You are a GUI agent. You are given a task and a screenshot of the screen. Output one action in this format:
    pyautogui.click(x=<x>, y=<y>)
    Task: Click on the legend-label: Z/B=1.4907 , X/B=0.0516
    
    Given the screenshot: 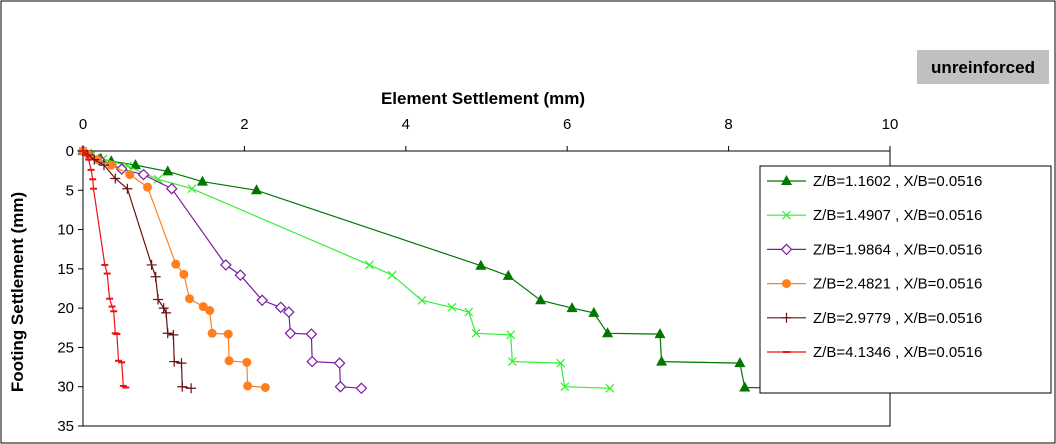 What is the action you would take?
    pyautogui.click(x=897, y=215)
    